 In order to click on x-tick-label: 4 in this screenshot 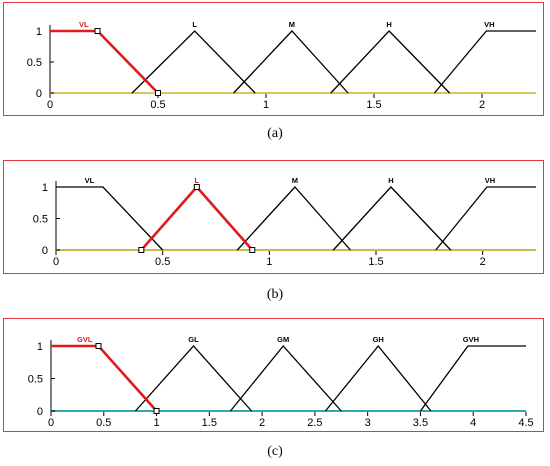, I will do `click(473, 423)`.